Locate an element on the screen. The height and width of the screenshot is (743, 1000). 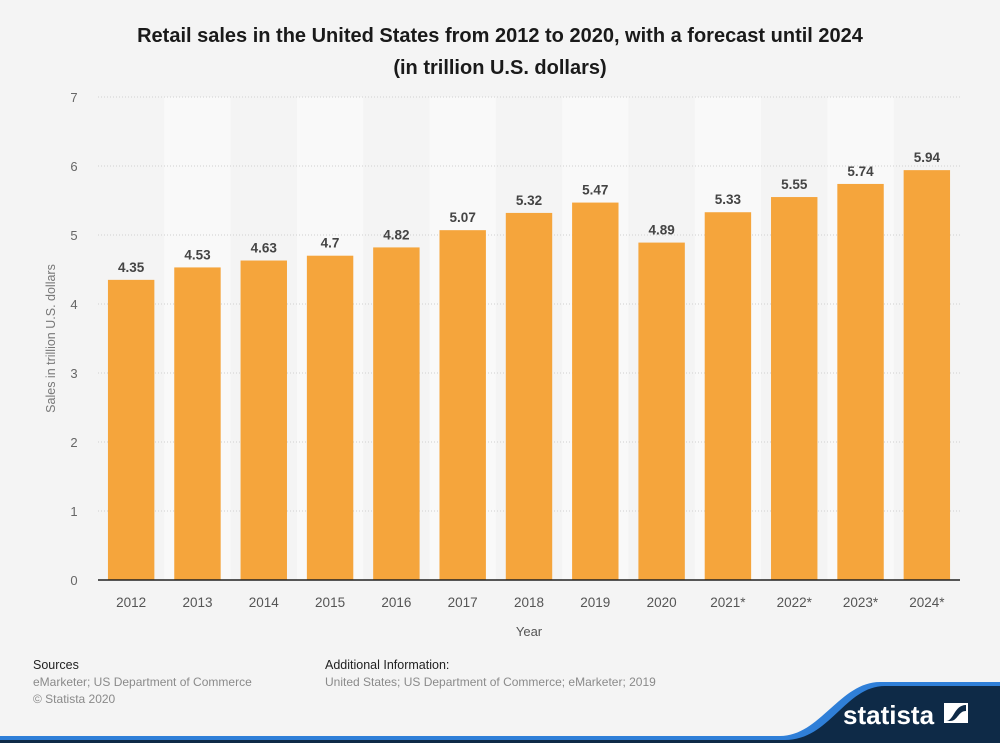
x-tick-label: 2015 is located at coordinates (330, 602).